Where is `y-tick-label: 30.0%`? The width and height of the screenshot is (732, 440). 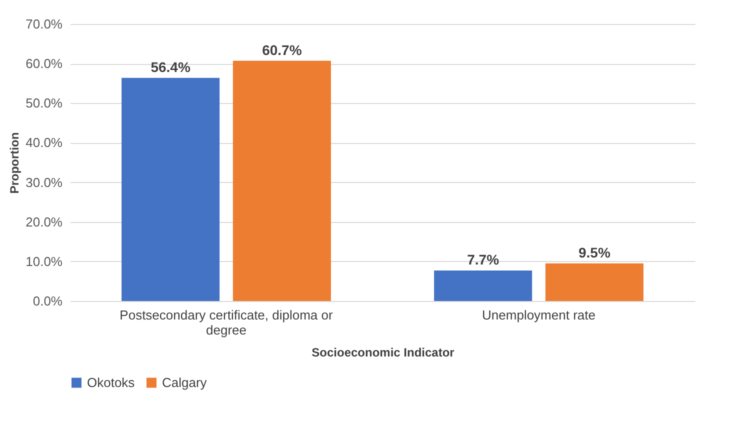
y-tick-label: 30.0% is located at coordinates (44, 182).